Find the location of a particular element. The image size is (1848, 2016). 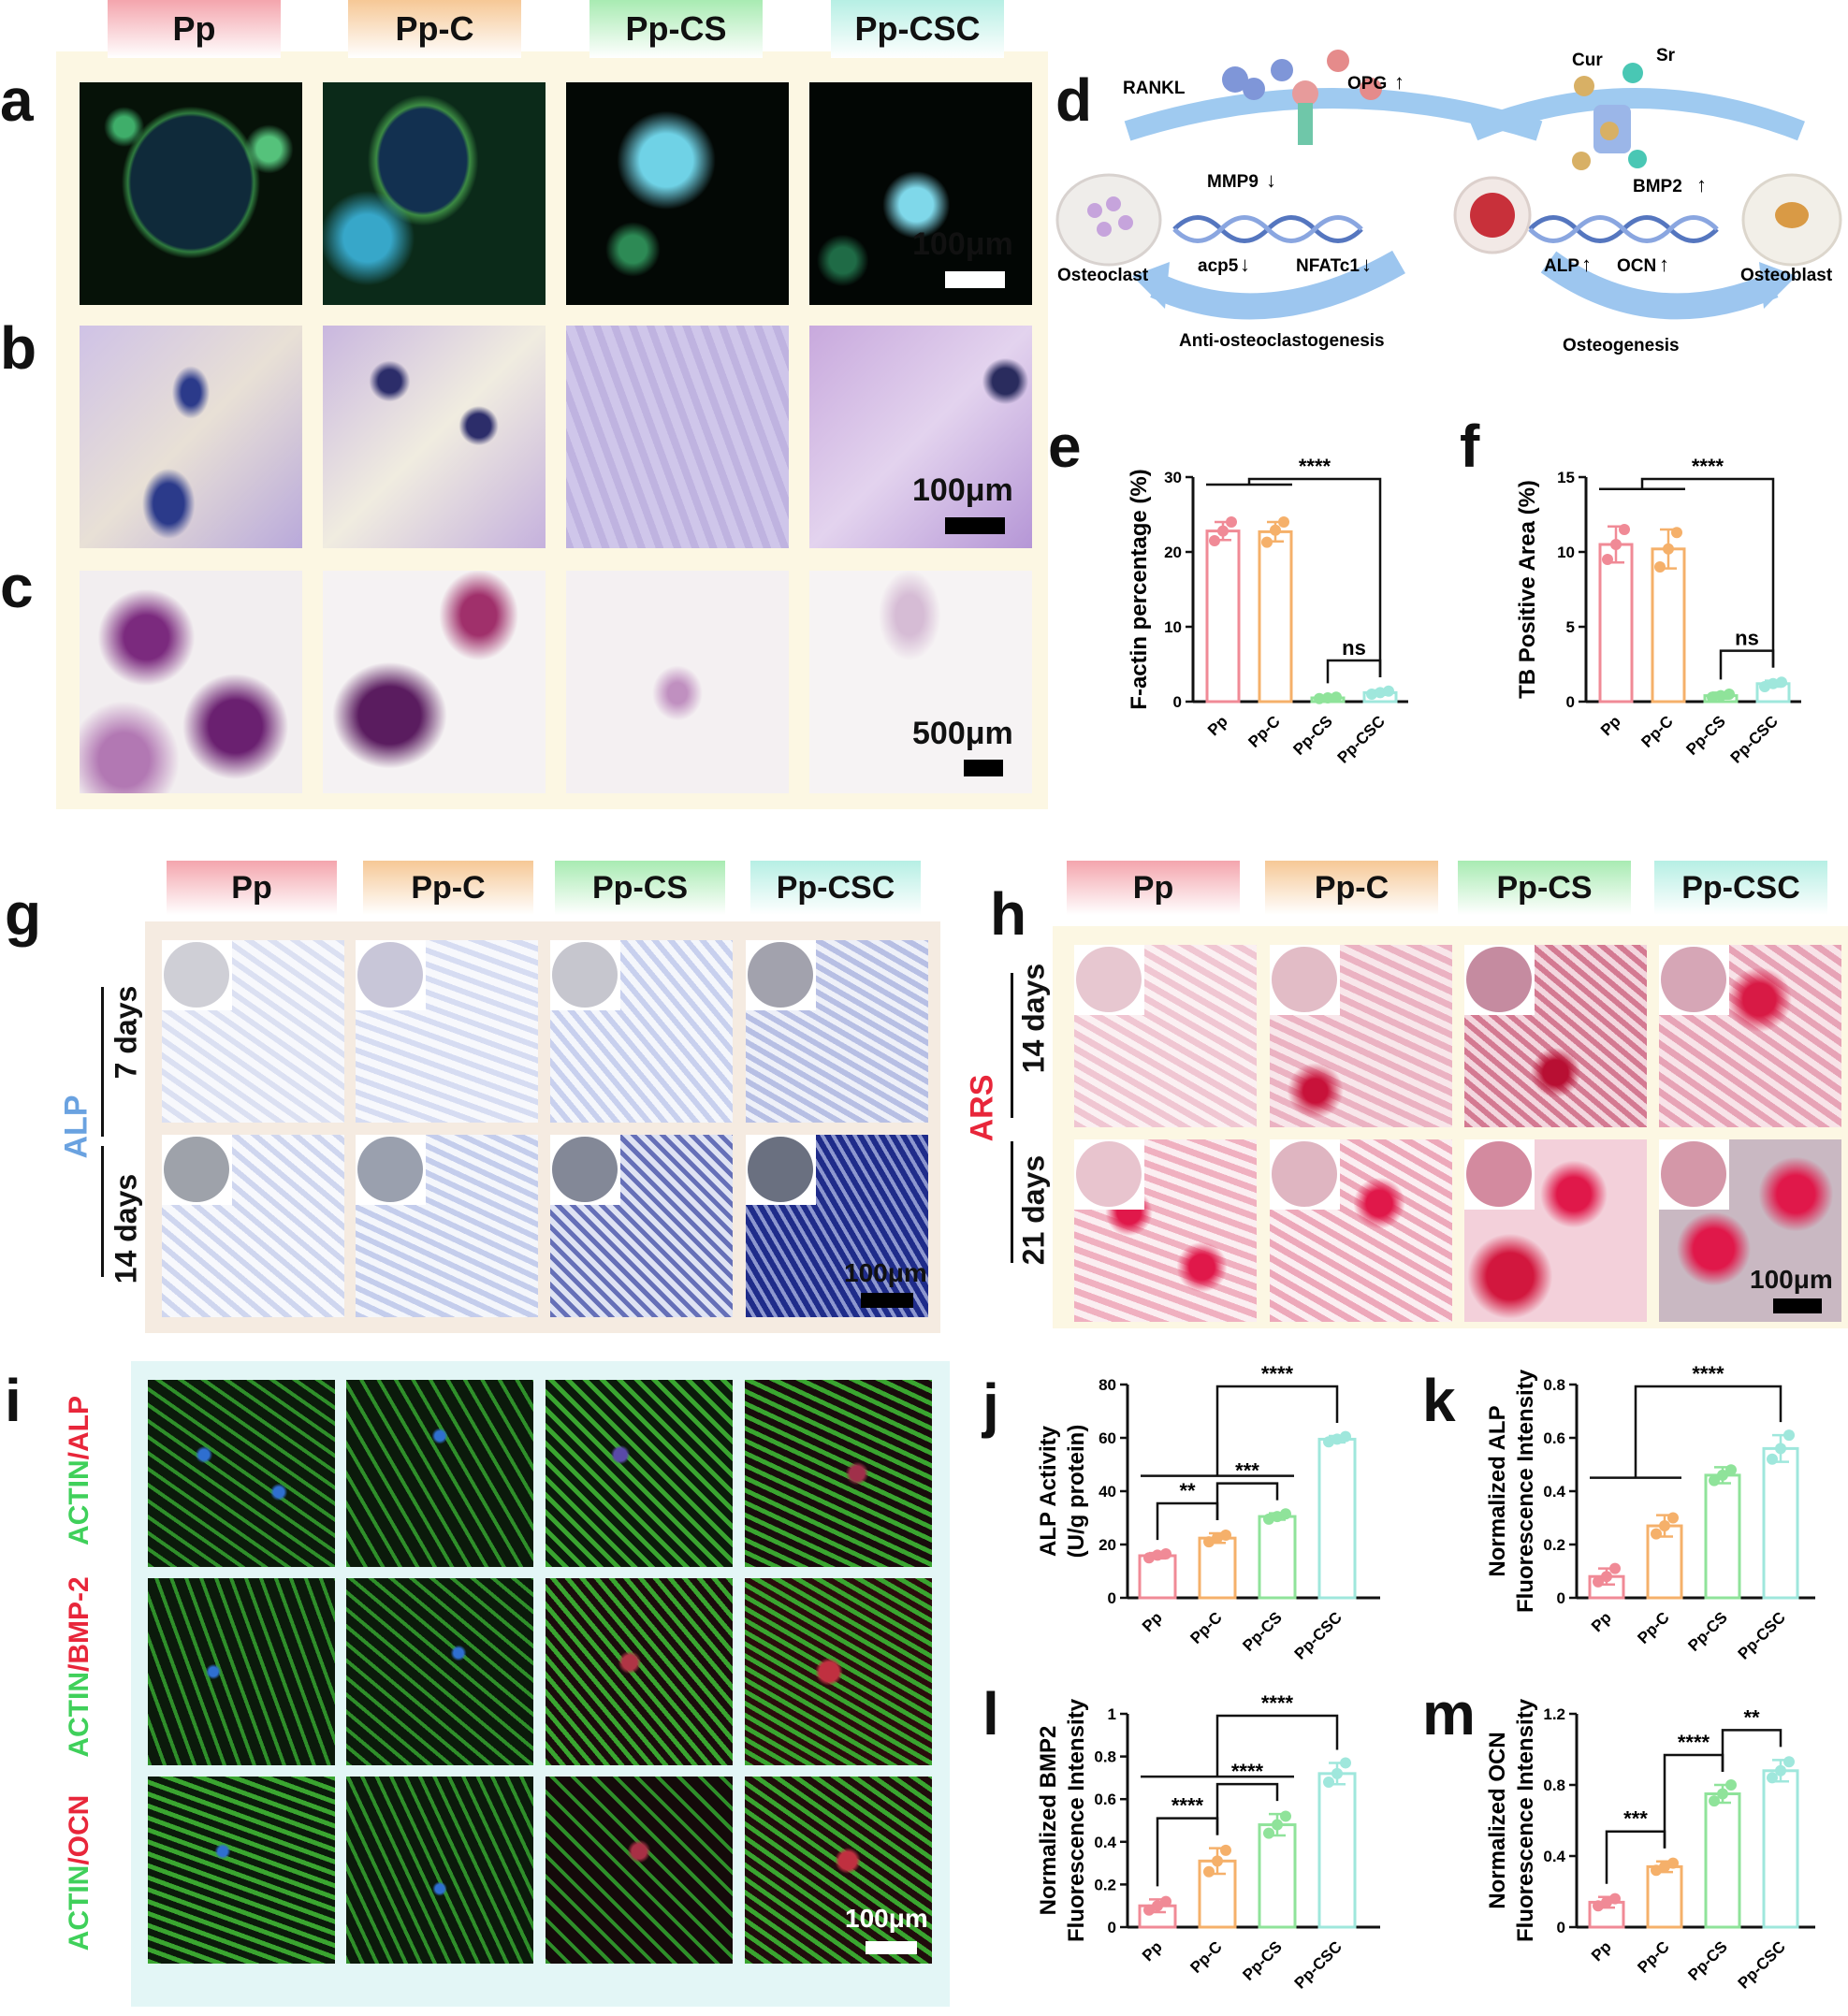

label-alp: /ALP is located at coordinates (79, 1428).